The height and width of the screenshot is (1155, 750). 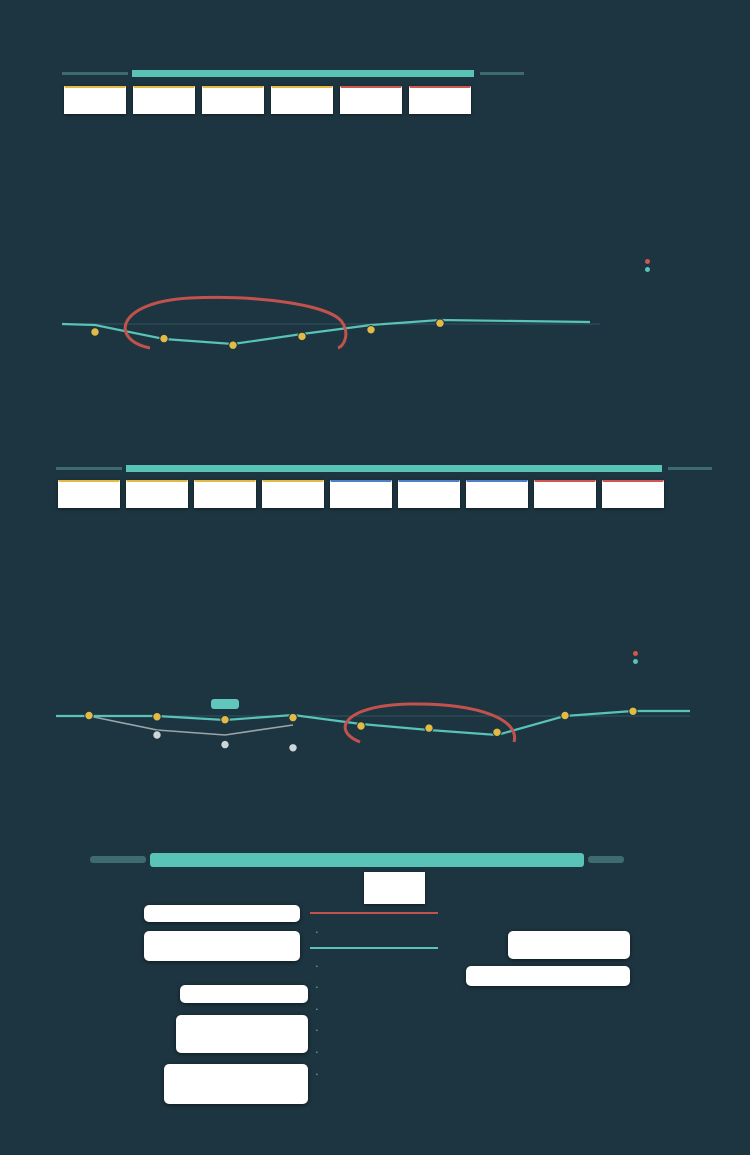 What do you see at coordinates (606, 859) in the screenshot?
I see `map3-bar-right-cap` at bounding box center [606, 859].